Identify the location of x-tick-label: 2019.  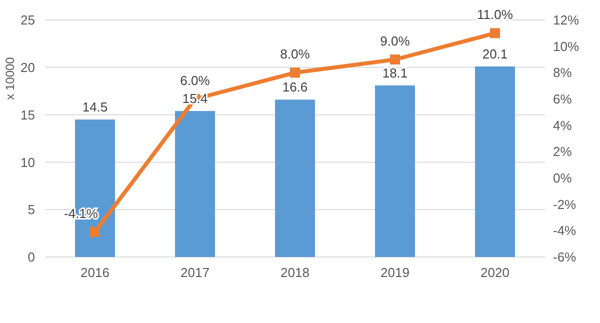
(395, 272).